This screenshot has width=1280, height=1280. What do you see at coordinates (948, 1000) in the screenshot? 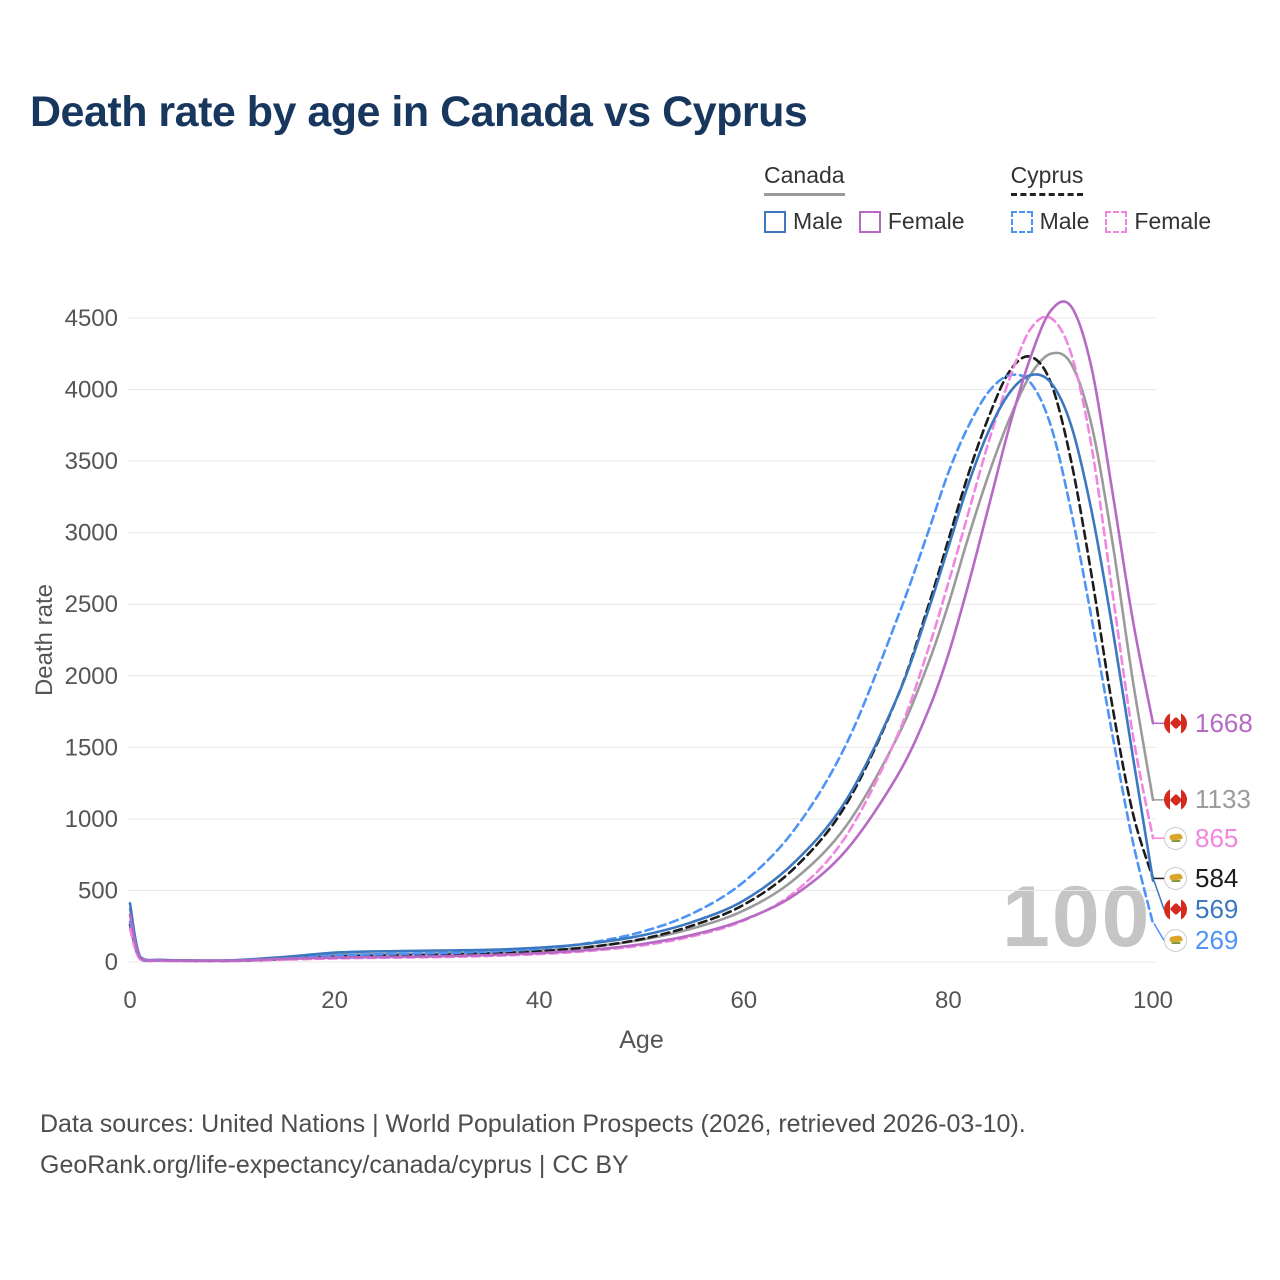
I see `x-tick-label: 80` at bounding box center [948, 1000].